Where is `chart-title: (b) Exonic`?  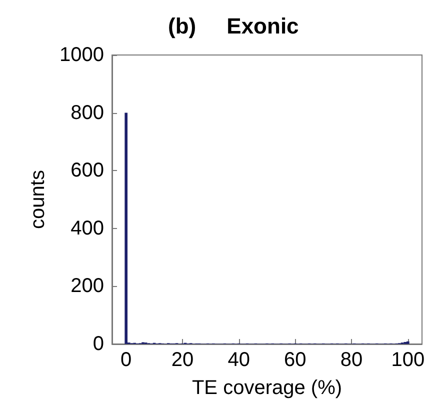 chart-title: (b) Exonic is located at coordinates (233, 26).